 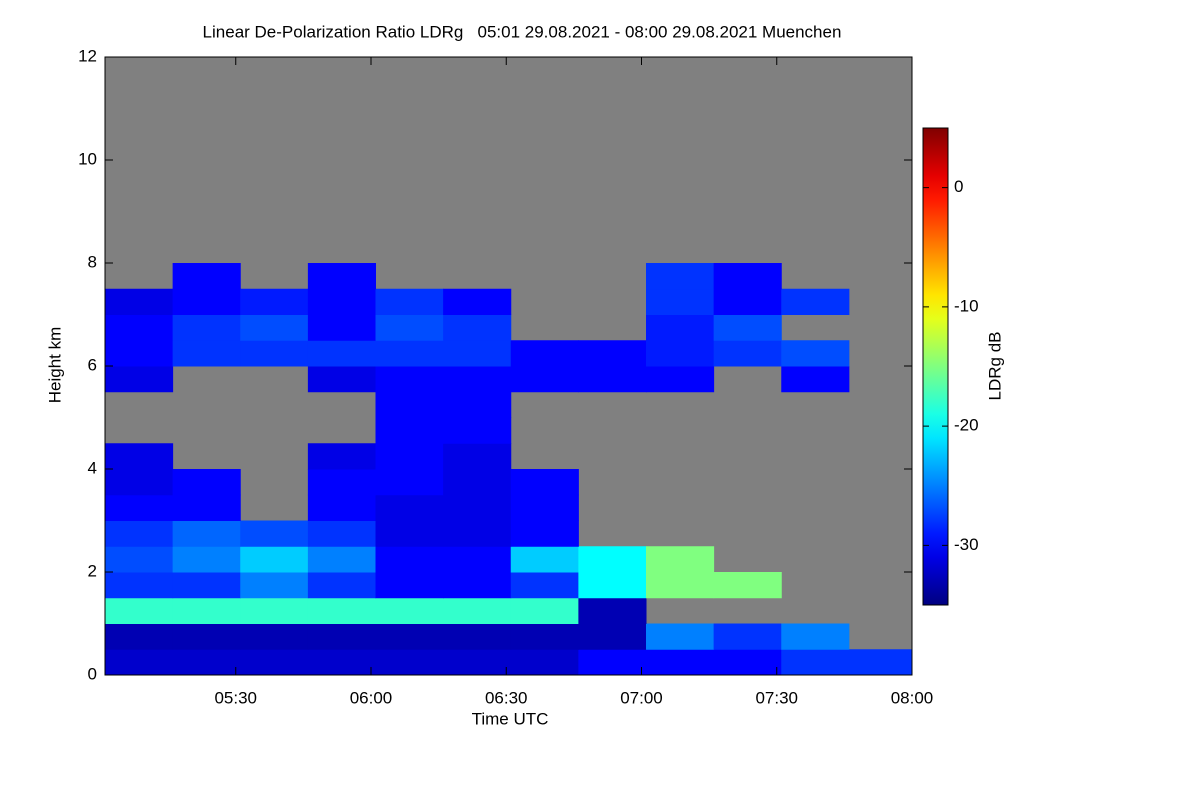 What do you see at coordinates (92, 364) in the screenshot?
I see `y-tick-label: 6` at bounding box center [92, 364].